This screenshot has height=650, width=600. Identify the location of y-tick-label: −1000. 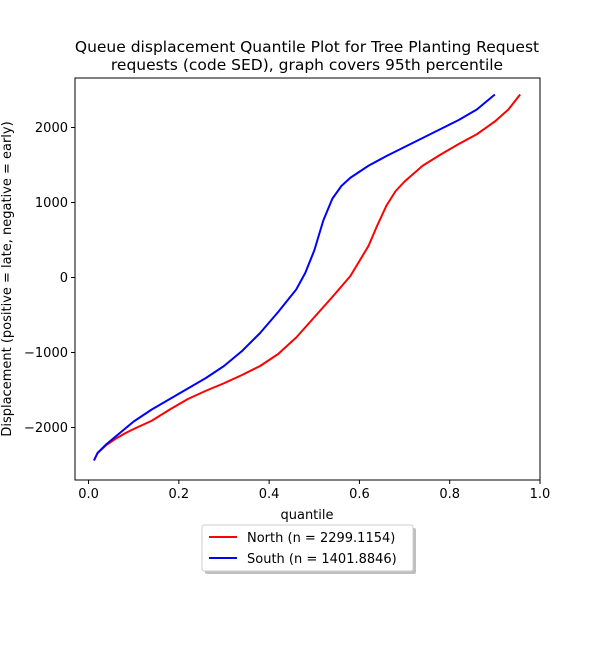
(46, 353).